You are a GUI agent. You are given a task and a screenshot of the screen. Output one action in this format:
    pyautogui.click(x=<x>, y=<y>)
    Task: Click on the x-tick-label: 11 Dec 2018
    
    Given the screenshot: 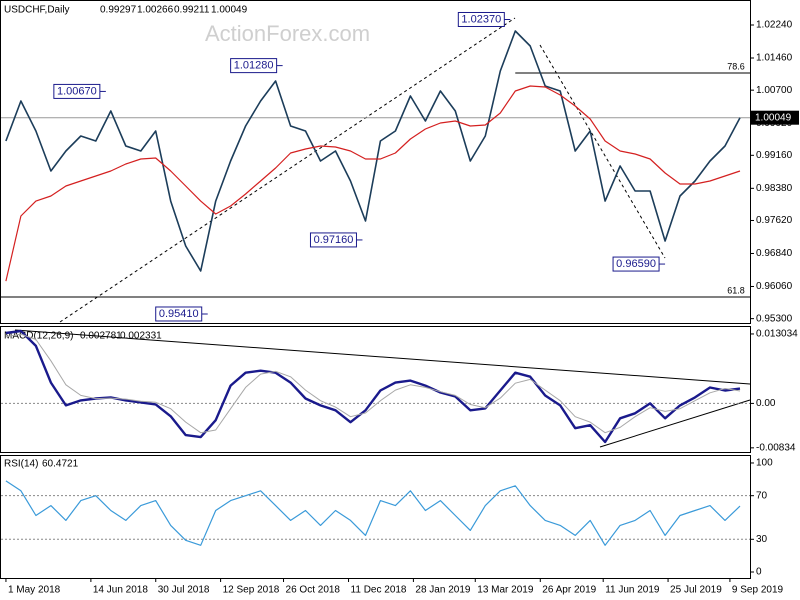 What is the action you would take?
    pyautogui.click(x=379, y=590)
    